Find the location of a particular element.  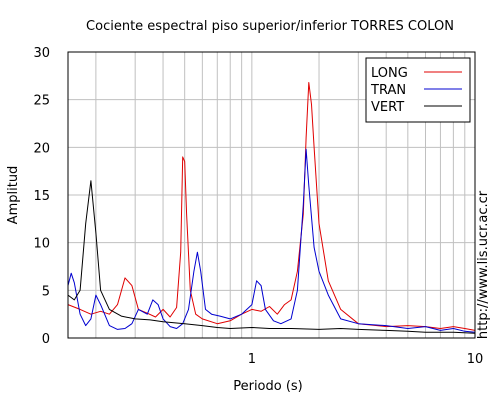

x-tick-label: 10 is located at coordinates (475, 359).